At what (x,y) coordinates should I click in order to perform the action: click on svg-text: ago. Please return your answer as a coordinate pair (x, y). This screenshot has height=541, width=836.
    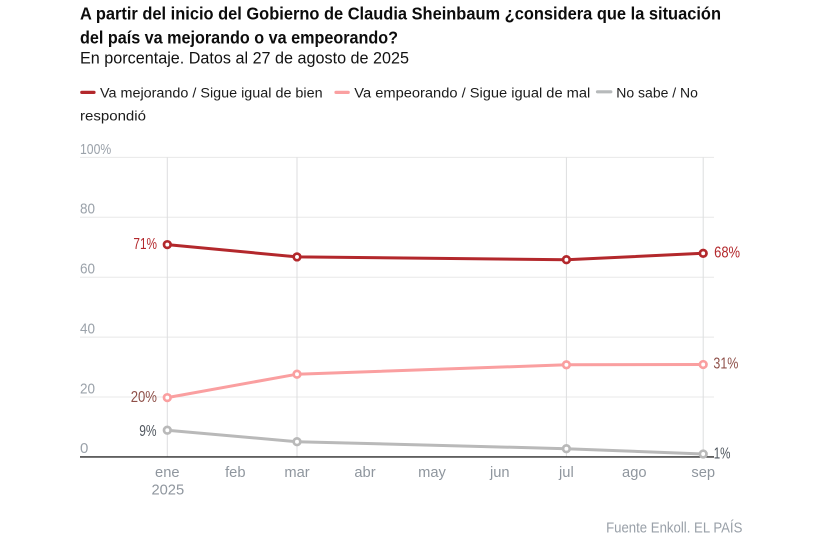
    Looking at the image, I should click on (634, 473).